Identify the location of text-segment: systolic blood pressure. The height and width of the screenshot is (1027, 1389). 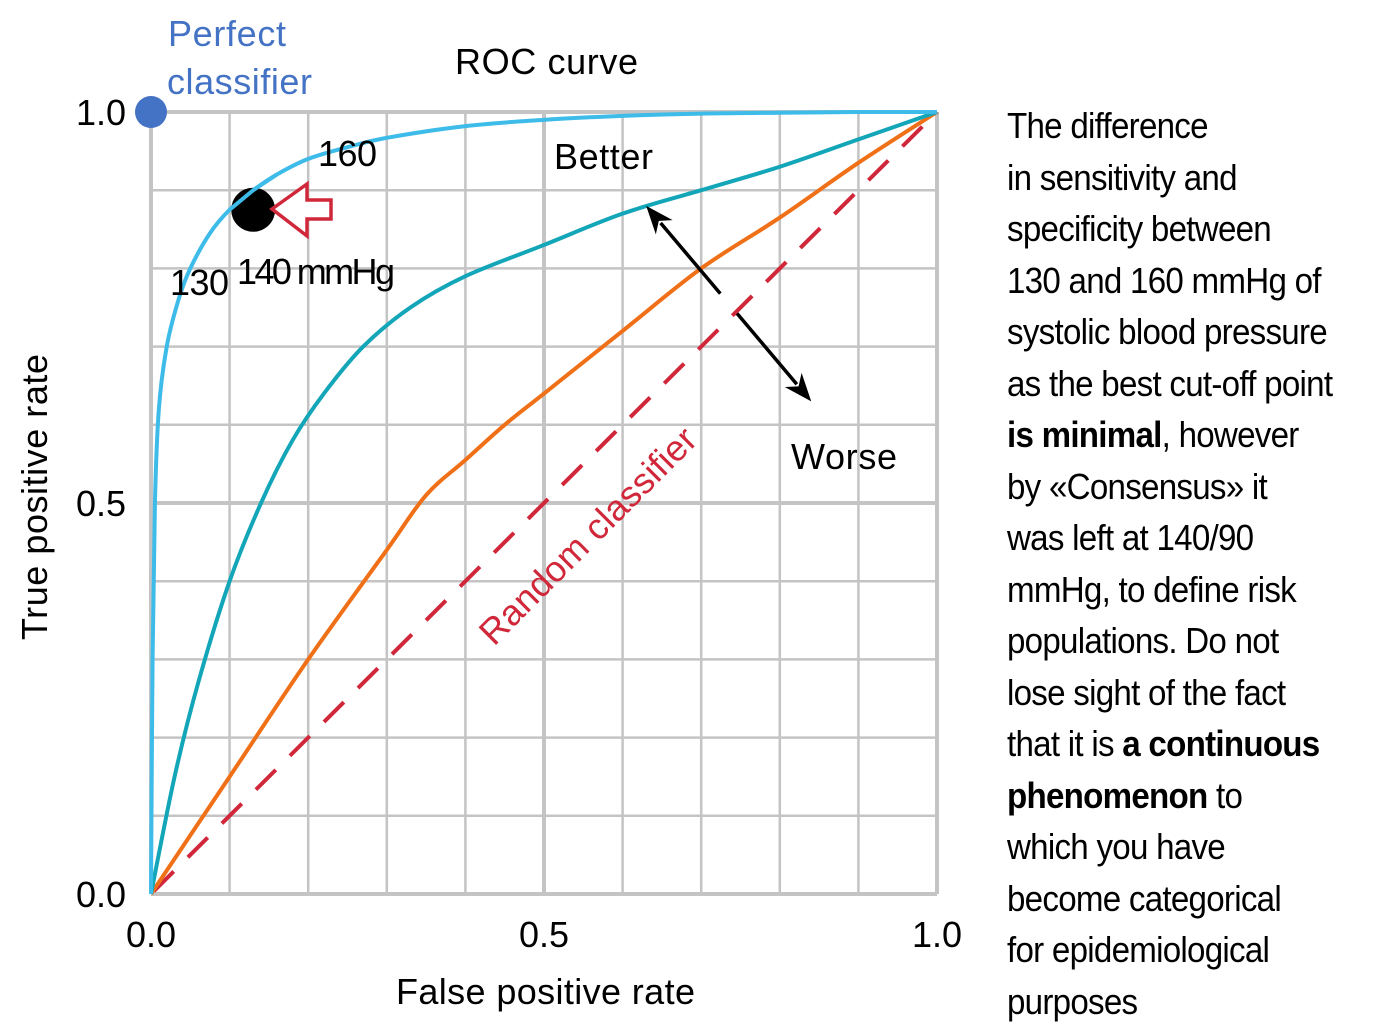
(1167, 331).